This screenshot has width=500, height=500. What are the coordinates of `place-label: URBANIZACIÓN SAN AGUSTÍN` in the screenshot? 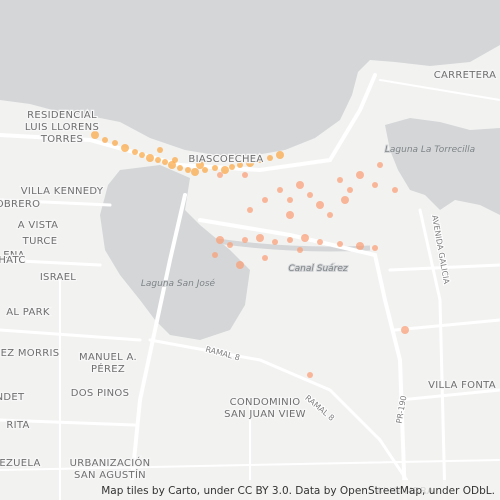 It's located at (110, 468).